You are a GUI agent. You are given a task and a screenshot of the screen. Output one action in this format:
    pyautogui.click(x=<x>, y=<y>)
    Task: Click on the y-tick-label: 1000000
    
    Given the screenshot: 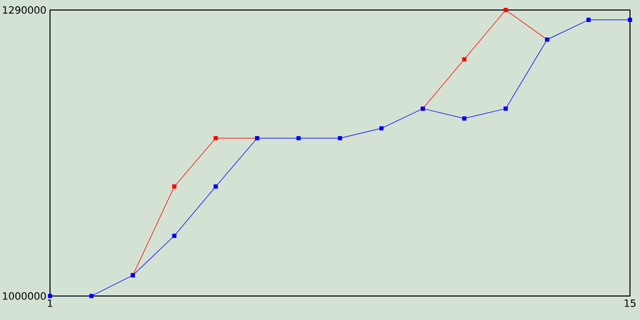 What is the action you would take?
    pyautogui.click(x=24, y=296)
    